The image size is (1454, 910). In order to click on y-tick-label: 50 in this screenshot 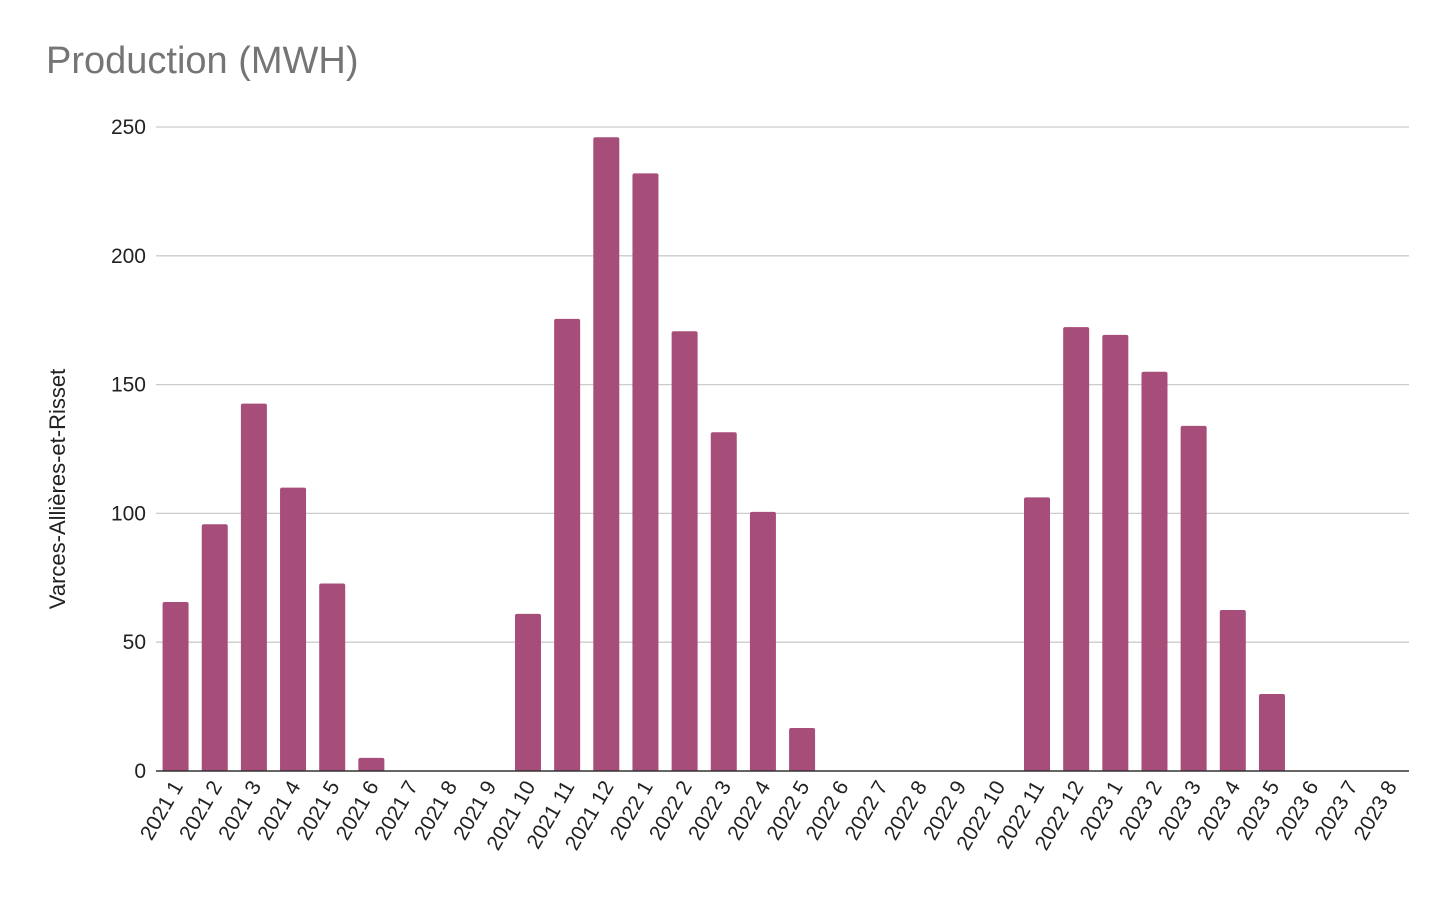, I will do `click(134, 642)`.